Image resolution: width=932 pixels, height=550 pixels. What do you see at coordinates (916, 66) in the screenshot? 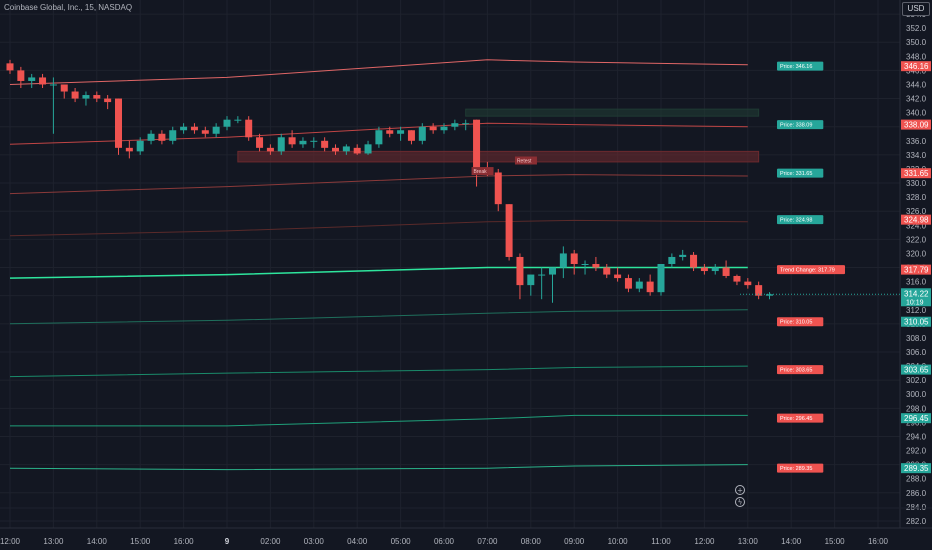
I see `price-tag-text: 346.16` at bounding box center [916, 66].